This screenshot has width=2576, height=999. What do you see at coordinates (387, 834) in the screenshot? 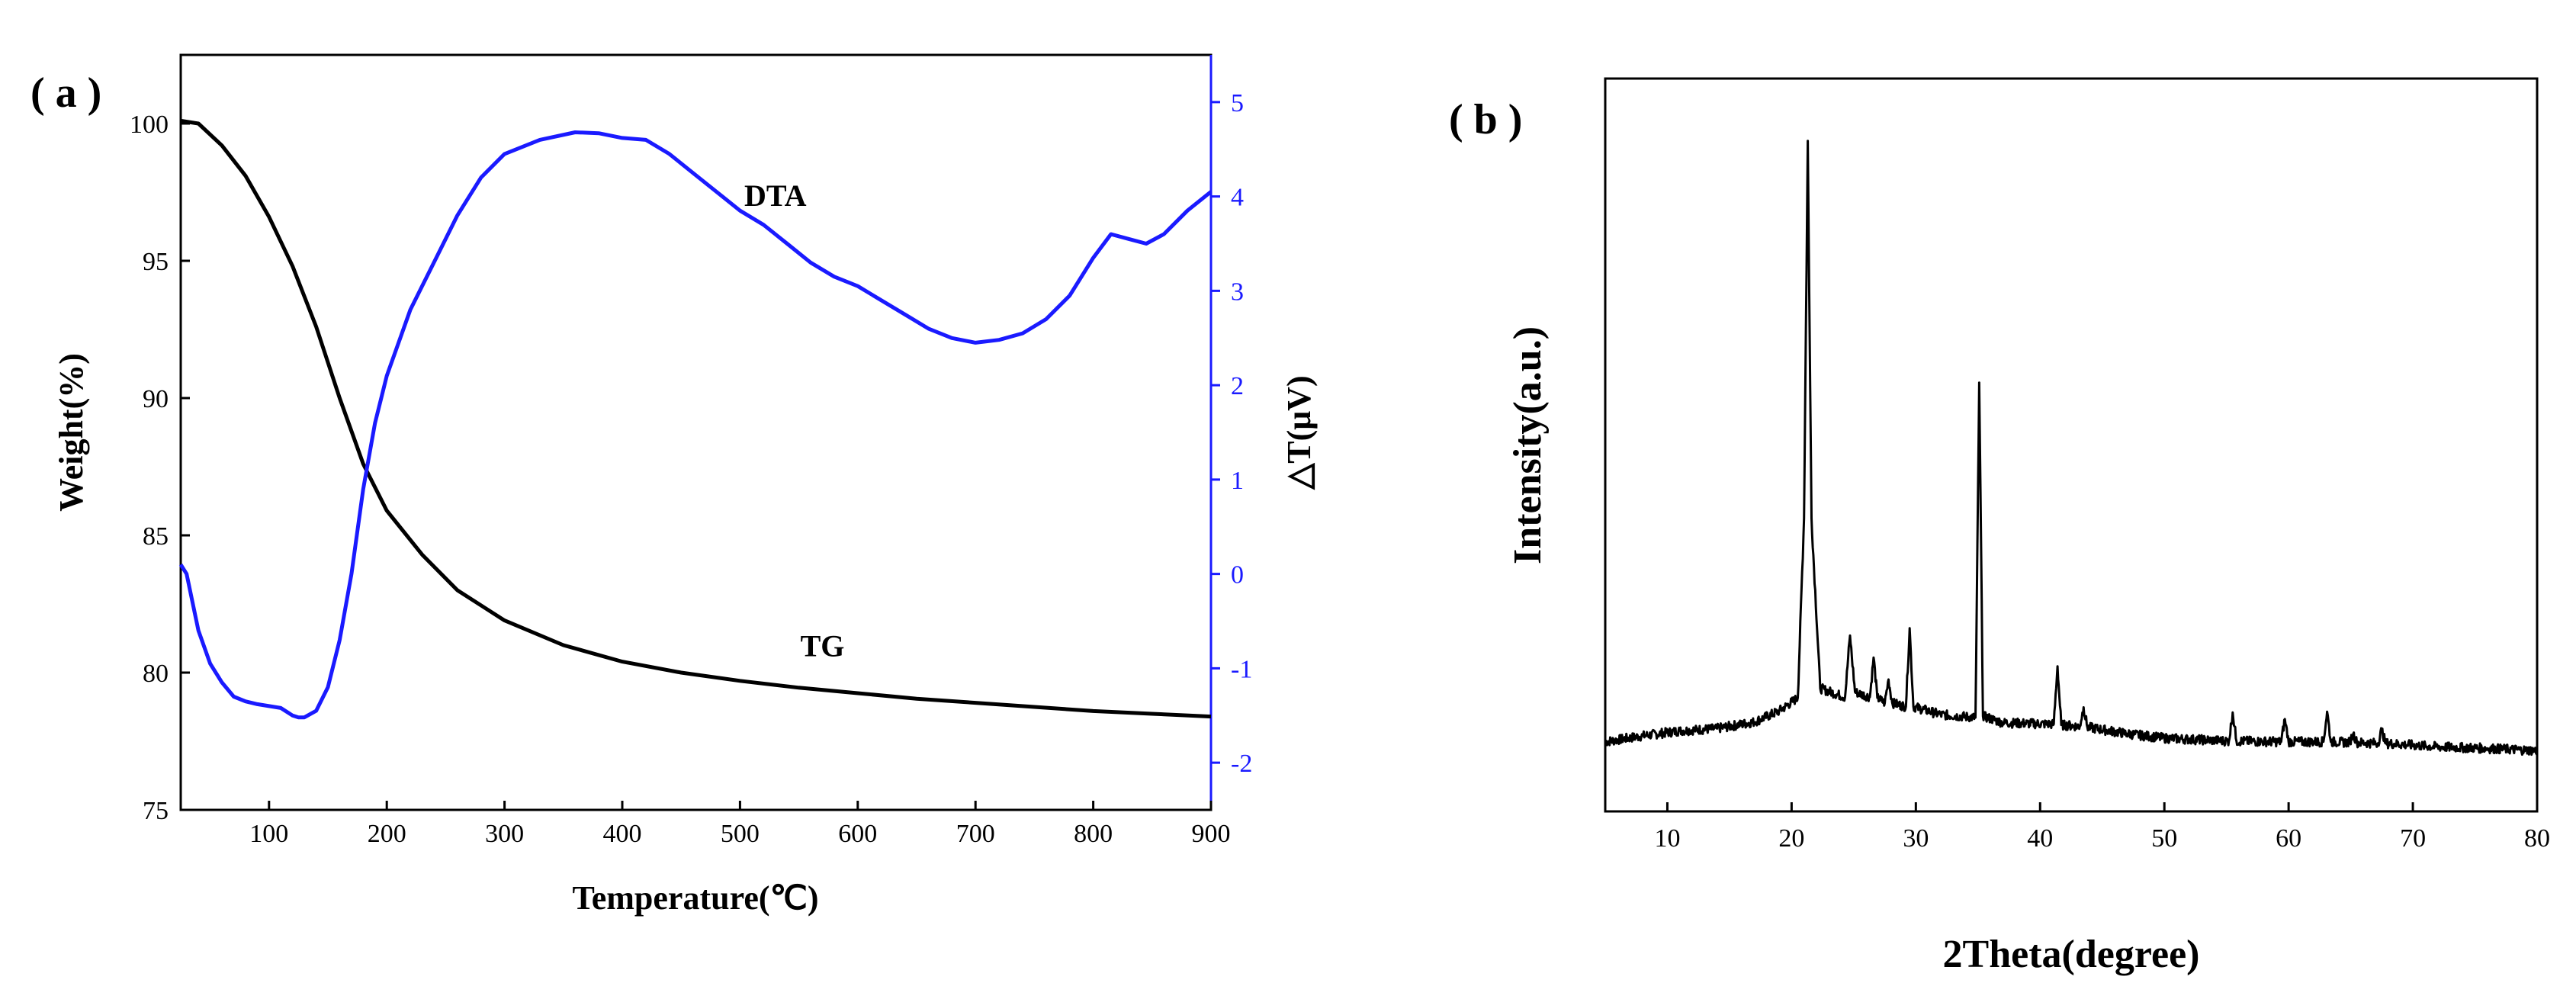
I see `x-tick-label-a-1: 200` at bounding box center [387, 834].